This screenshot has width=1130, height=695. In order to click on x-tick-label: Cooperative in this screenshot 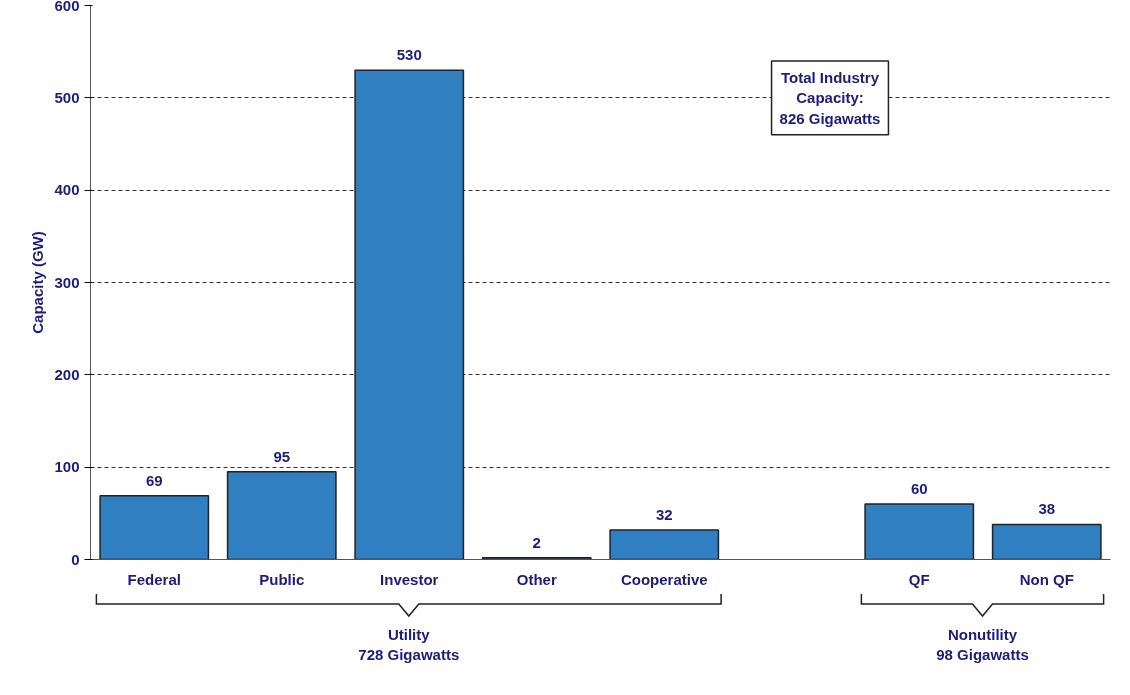, I will do `click(664, 579)`.